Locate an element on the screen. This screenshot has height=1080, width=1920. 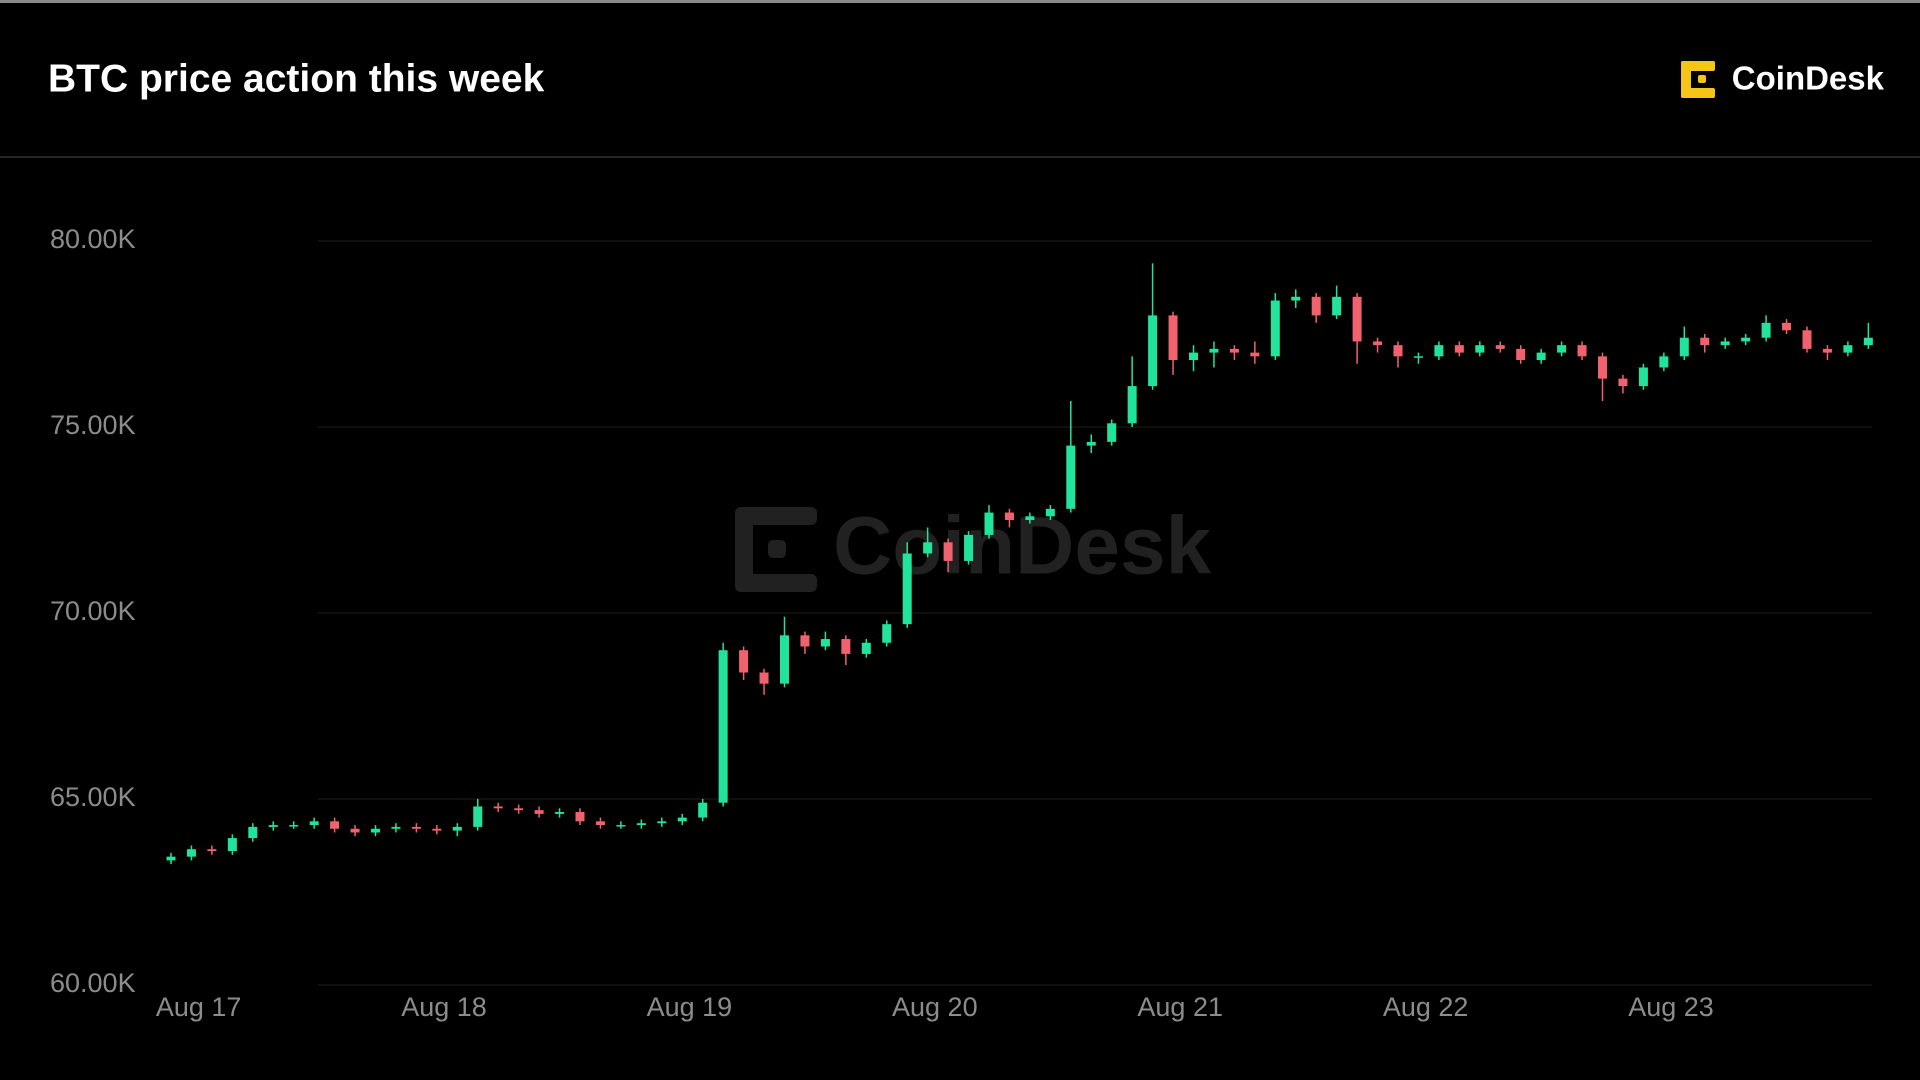
x-tick-label: Aug 19 is located at coordinates (690, 1007).